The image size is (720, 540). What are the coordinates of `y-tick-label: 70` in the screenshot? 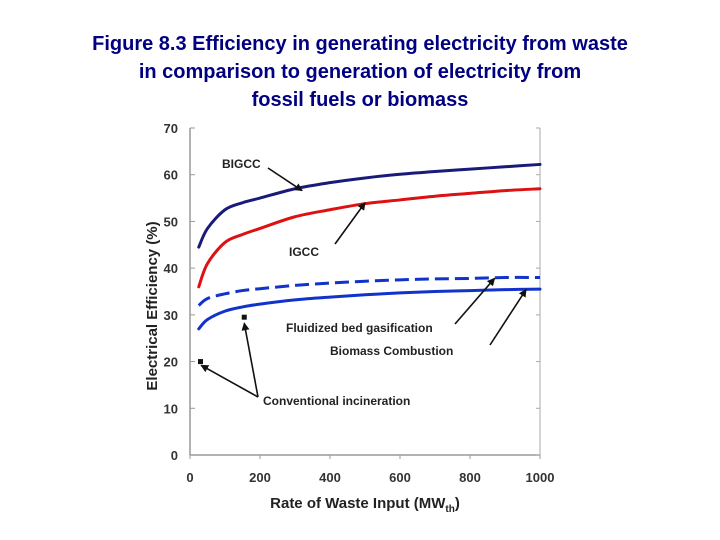 It's located at (171, 128).